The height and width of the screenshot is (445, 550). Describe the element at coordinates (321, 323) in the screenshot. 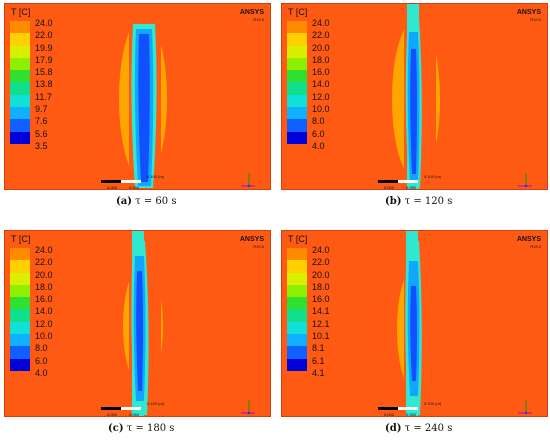

I see `legend-tick: 12.1` at that location.